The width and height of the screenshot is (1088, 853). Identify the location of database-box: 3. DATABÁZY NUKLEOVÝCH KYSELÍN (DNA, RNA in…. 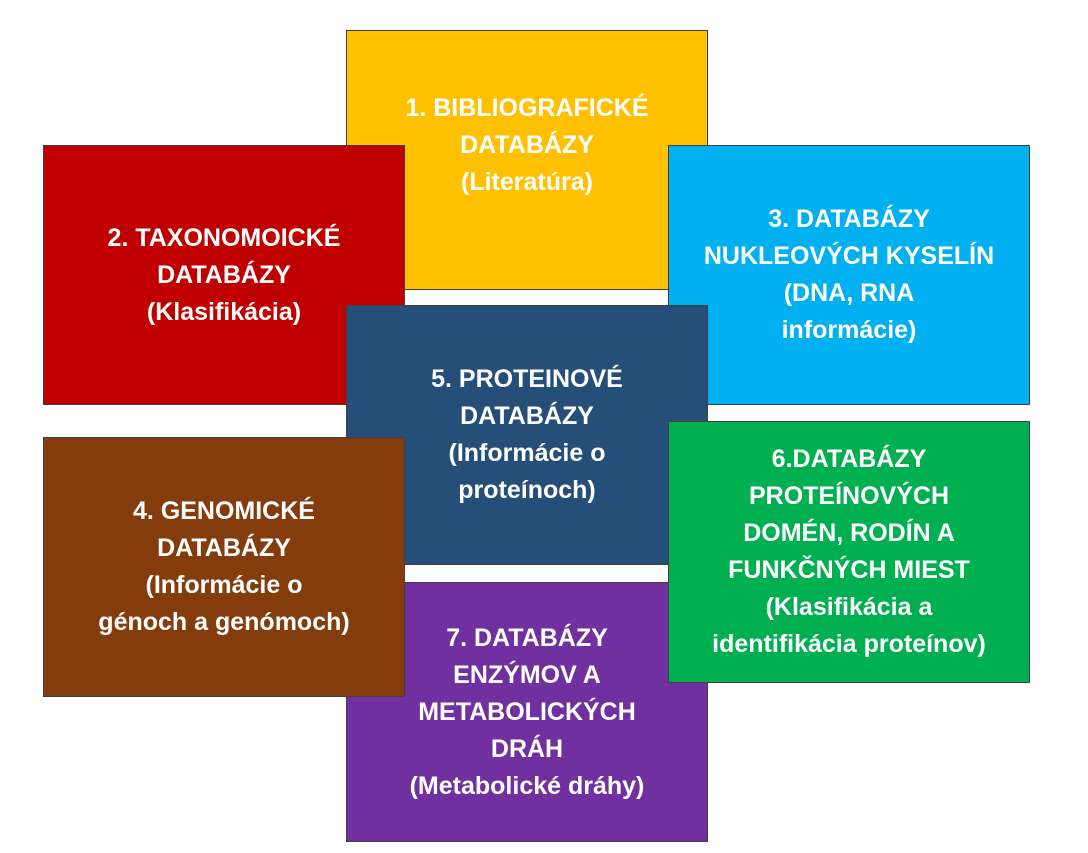
(849, 275).